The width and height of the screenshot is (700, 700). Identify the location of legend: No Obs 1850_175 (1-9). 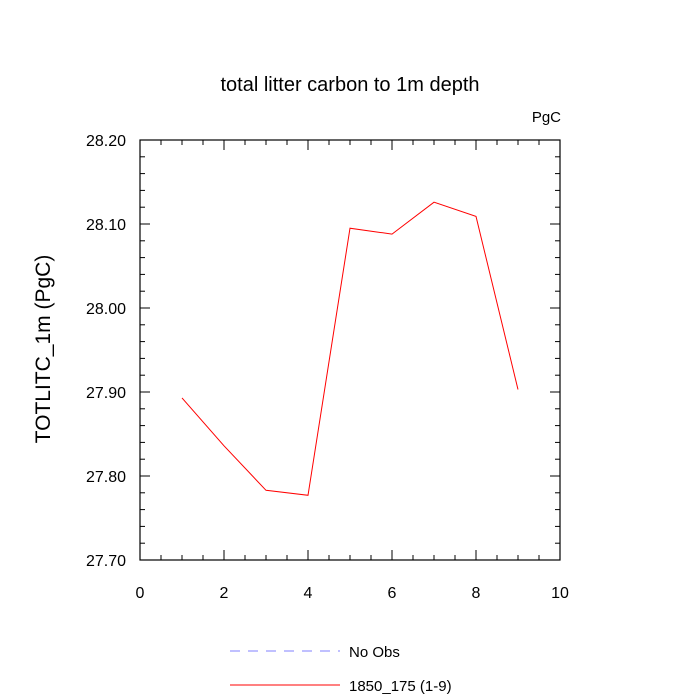
(341, 669).